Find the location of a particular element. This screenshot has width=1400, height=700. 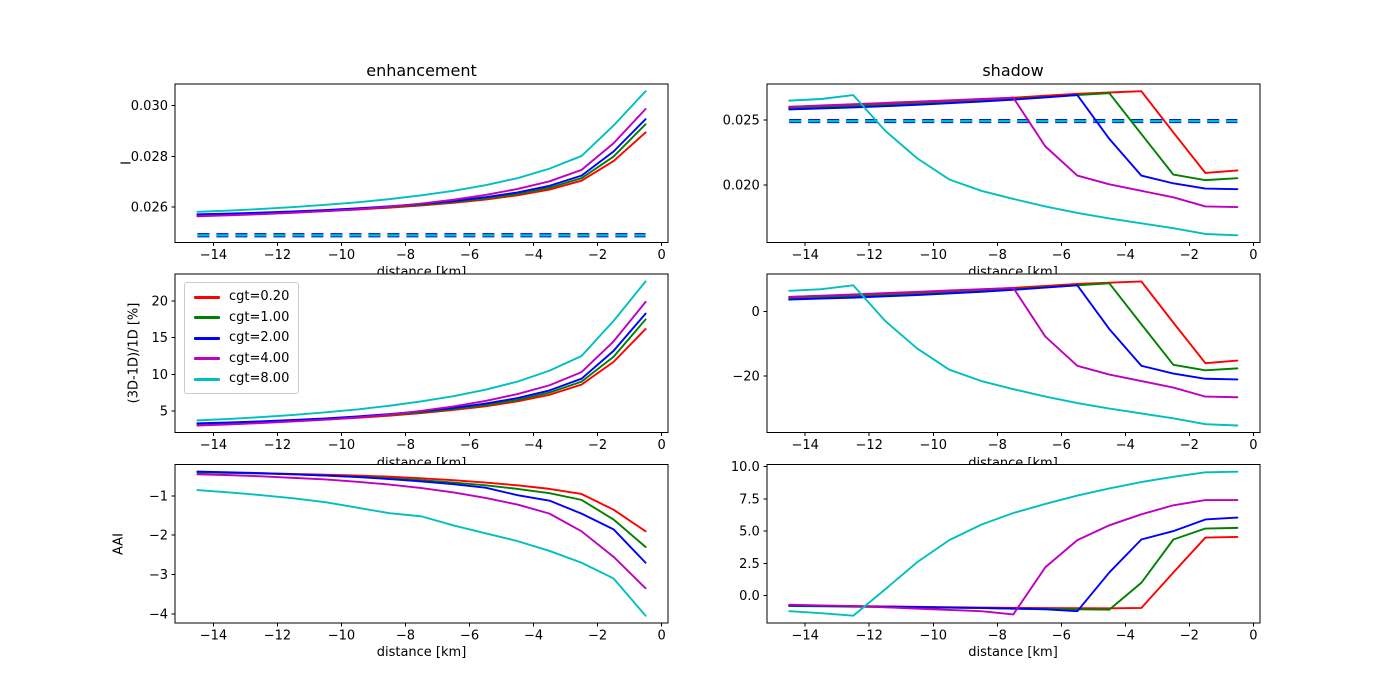

legend-entry: cgt=1.00 is located at coordinates (242, 317).